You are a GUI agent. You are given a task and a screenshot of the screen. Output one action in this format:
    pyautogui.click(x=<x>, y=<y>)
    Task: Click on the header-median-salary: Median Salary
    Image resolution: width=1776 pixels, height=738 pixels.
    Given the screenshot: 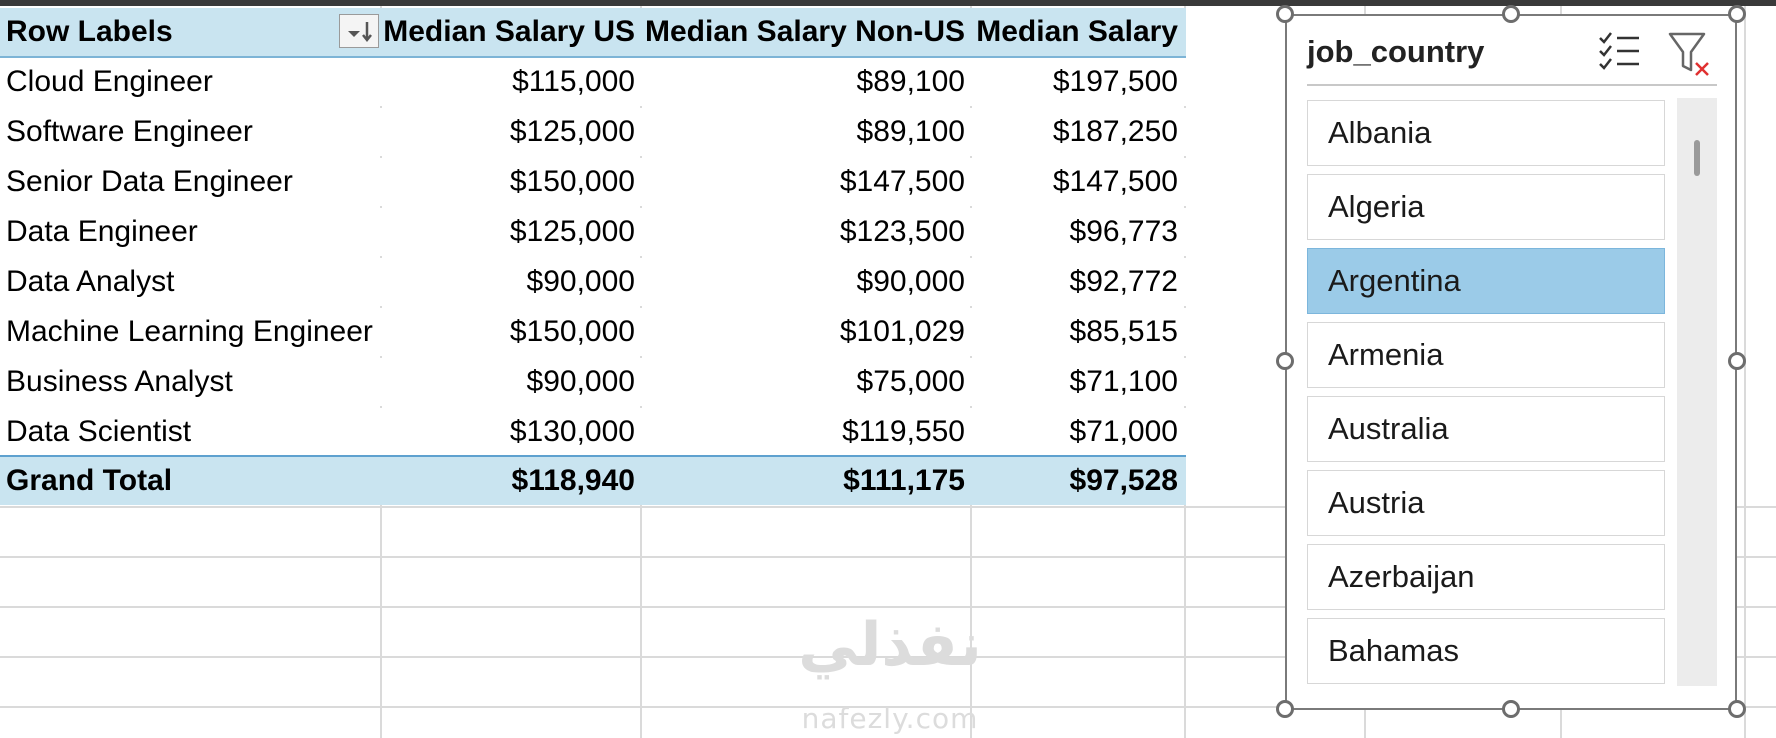 What is the action you would take?
    pyautogui.click(x=1077, y=31)
    